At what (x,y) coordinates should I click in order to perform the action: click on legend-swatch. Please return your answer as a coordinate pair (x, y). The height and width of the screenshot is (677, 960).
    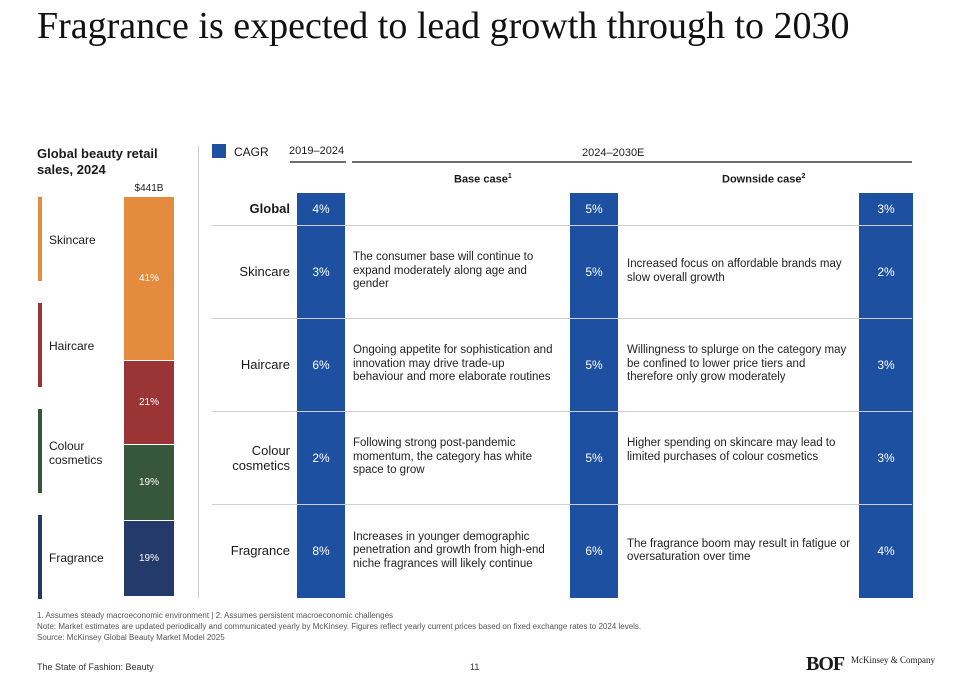
    Looking at the image, I should click on (219, 151).